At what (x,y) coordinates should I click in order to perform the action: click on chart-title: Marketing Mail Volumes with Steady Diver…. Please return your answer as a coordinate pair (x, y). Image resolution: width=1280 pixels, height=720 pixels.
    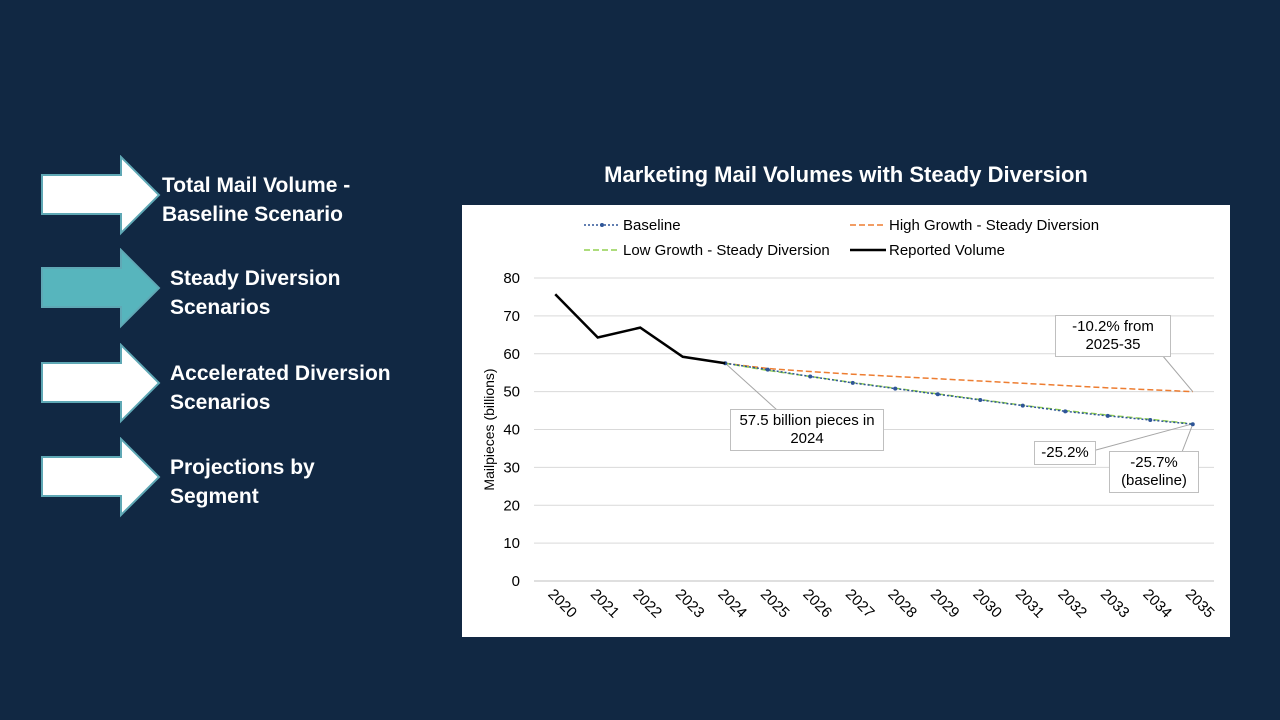
    Looking at the image, I should click on (846, 174).